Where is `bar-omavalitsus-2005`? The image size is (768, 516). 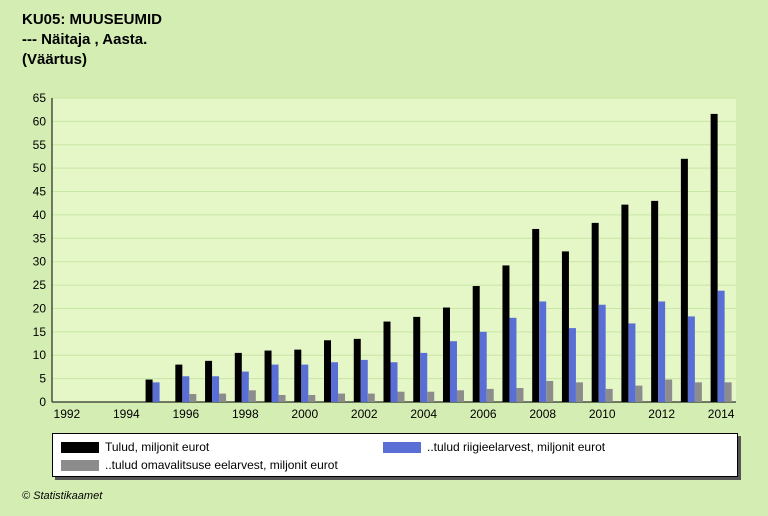
bar-omavalitsus-2005 is located at coordinates (460, 396).